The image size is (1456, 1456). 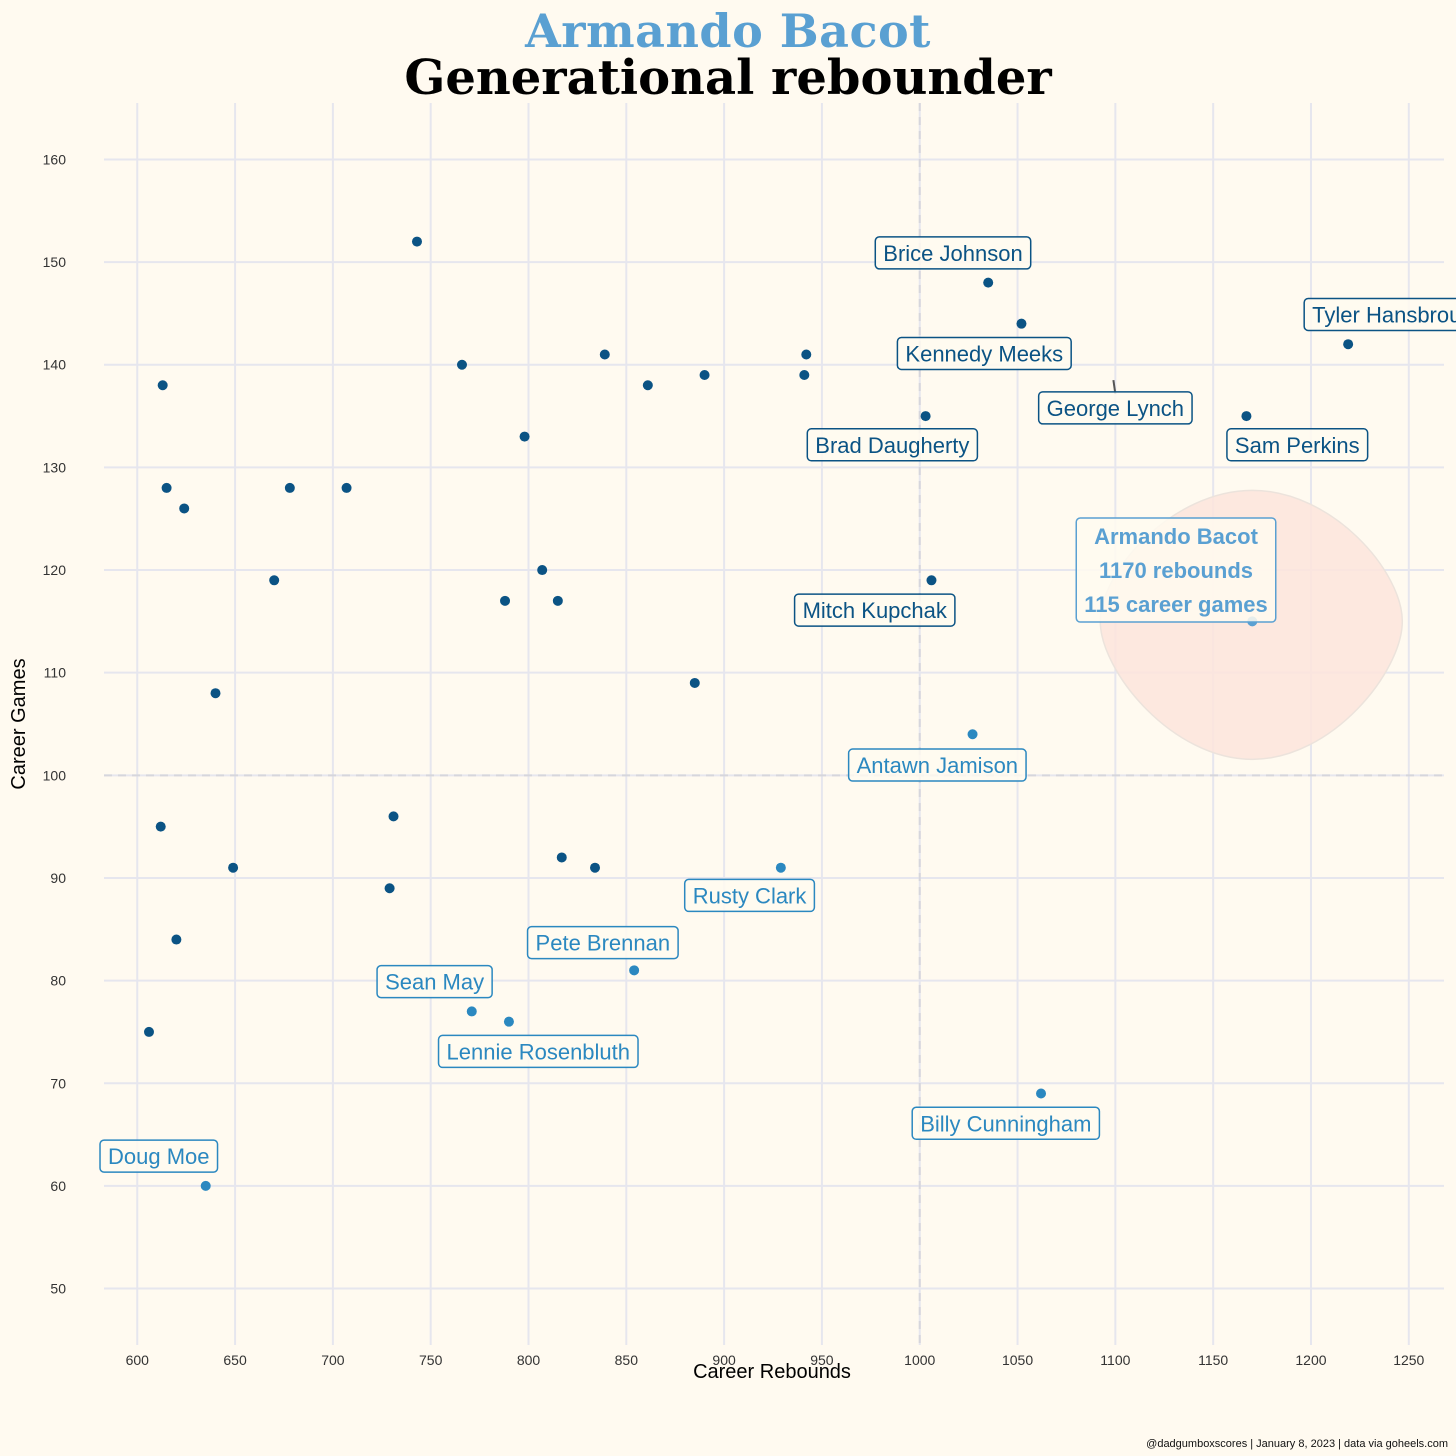 I want to click on label-text: Brice Johnson, so click(x=952, y=253).